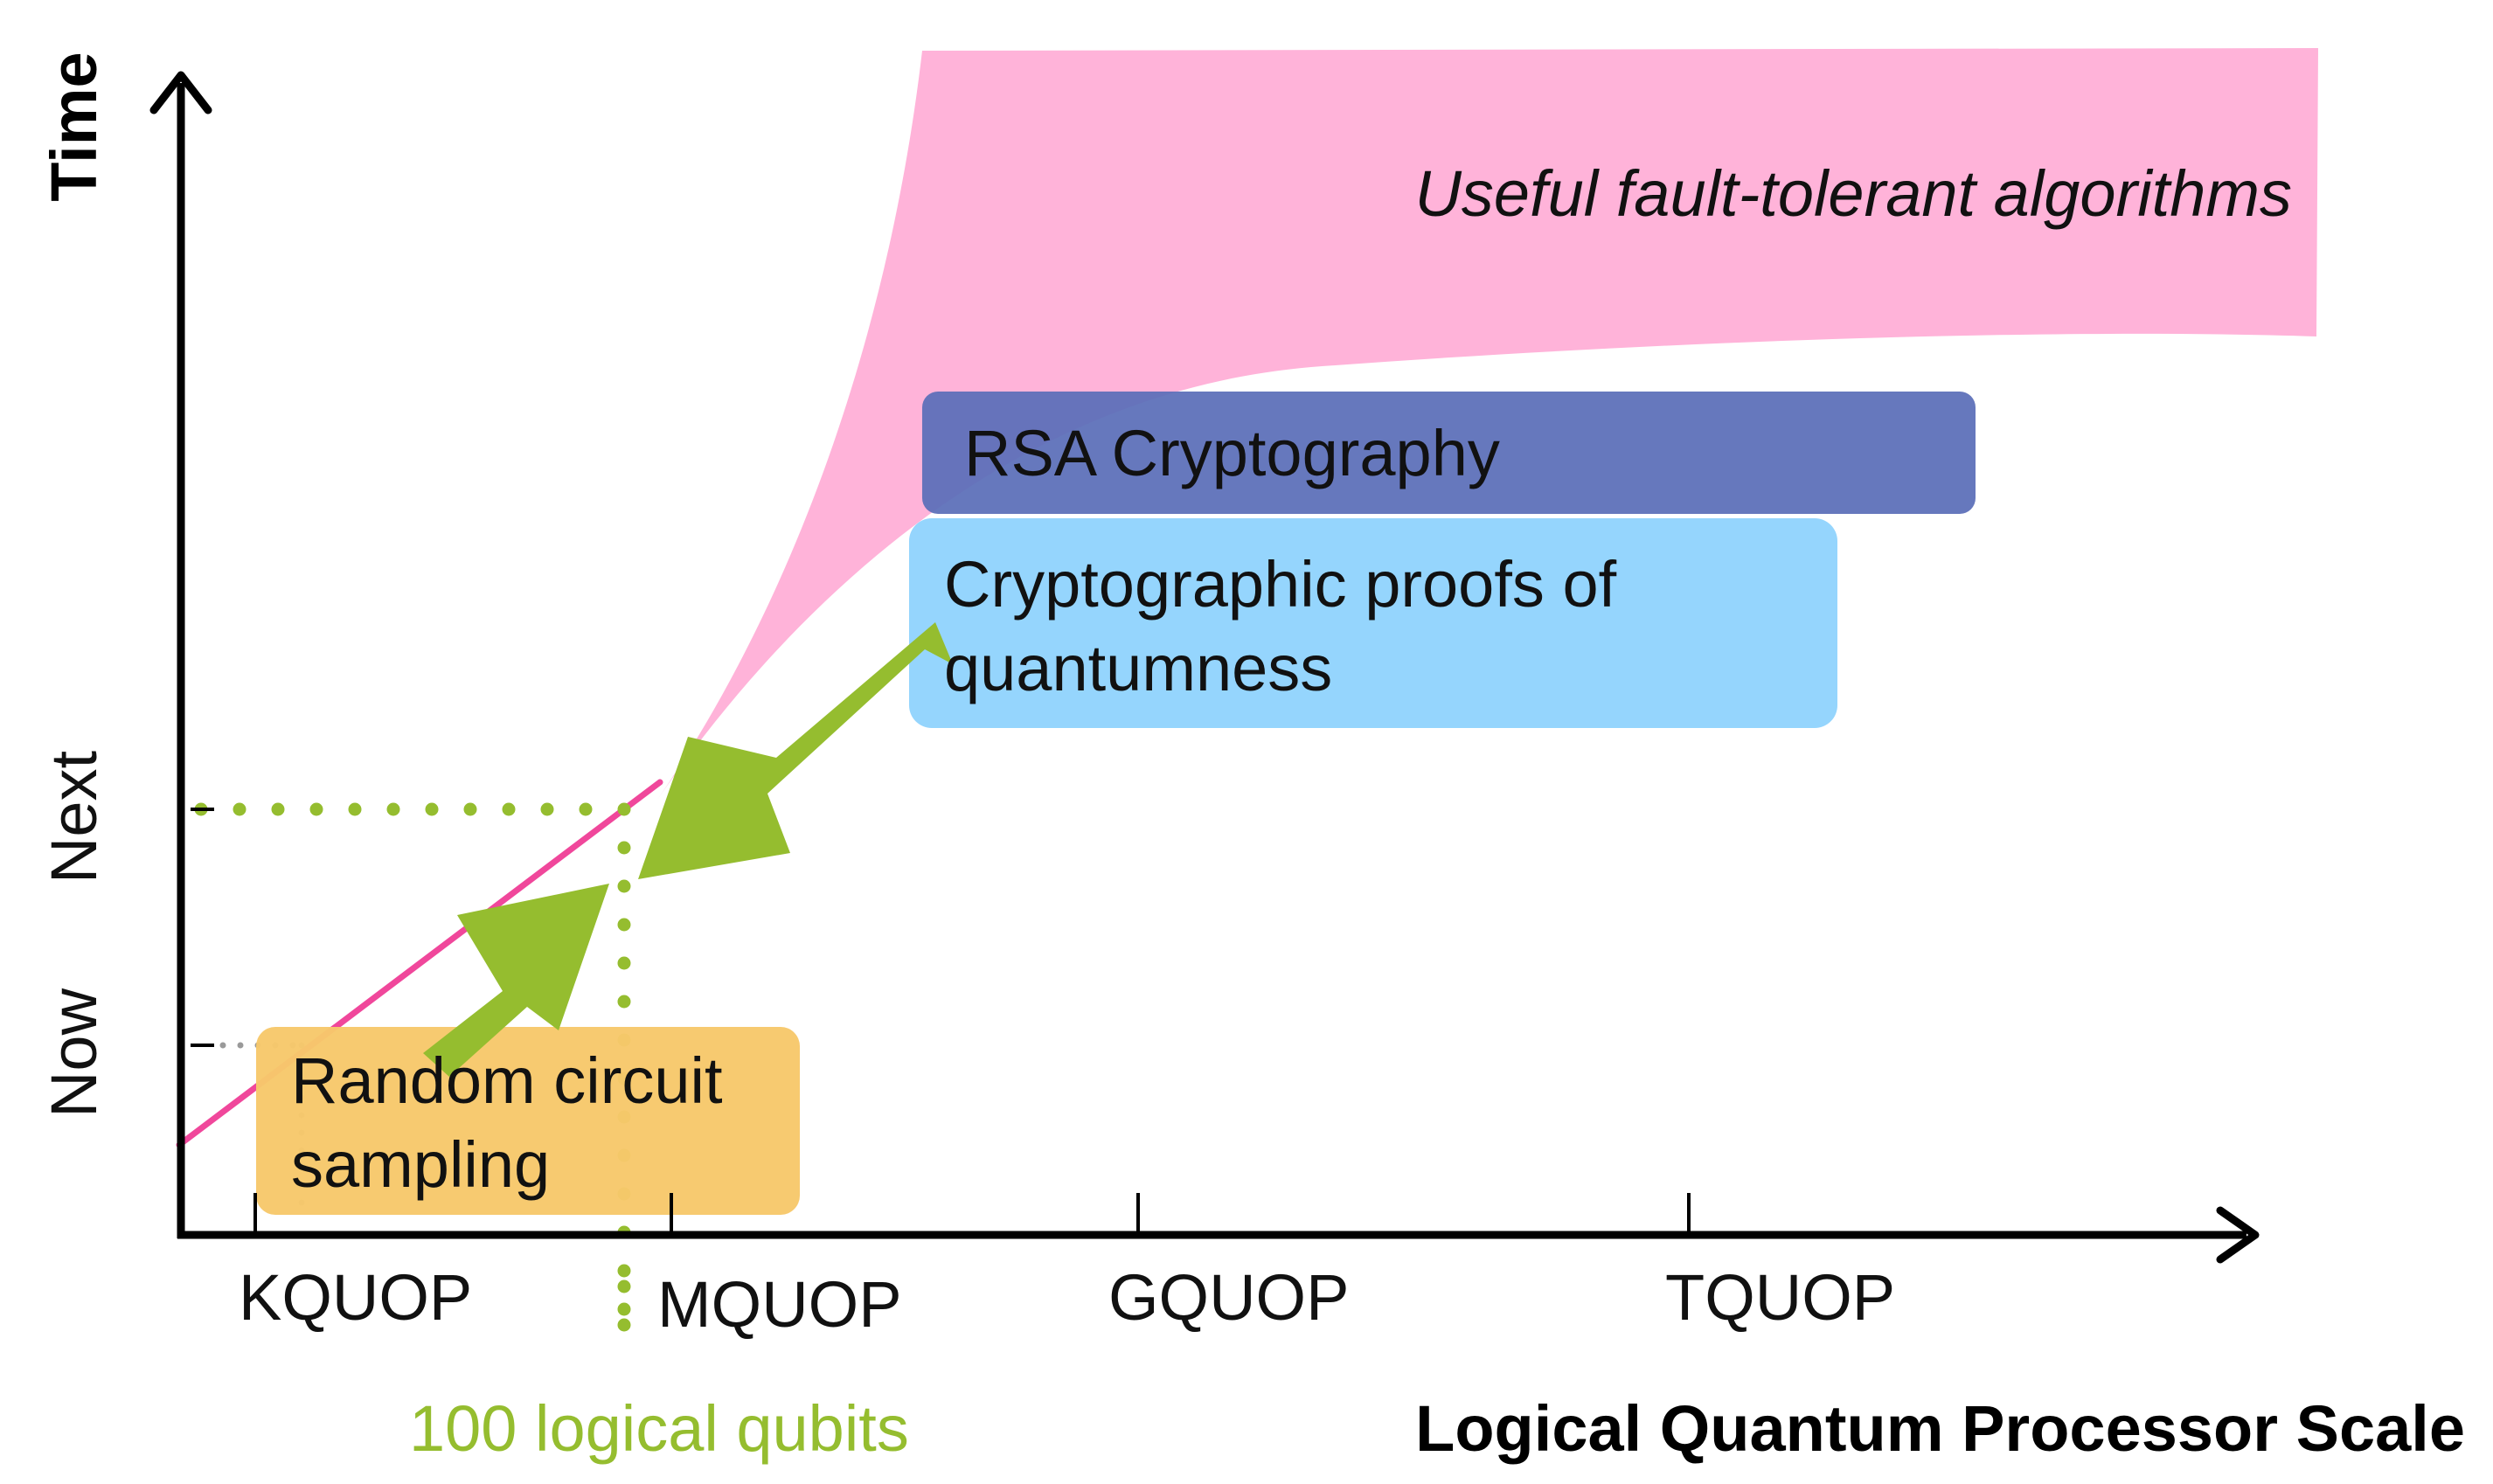 Image resolution: width=2493 pixels, height=1484 pixels. I want to click on lower-arrow, so click(516, 980).